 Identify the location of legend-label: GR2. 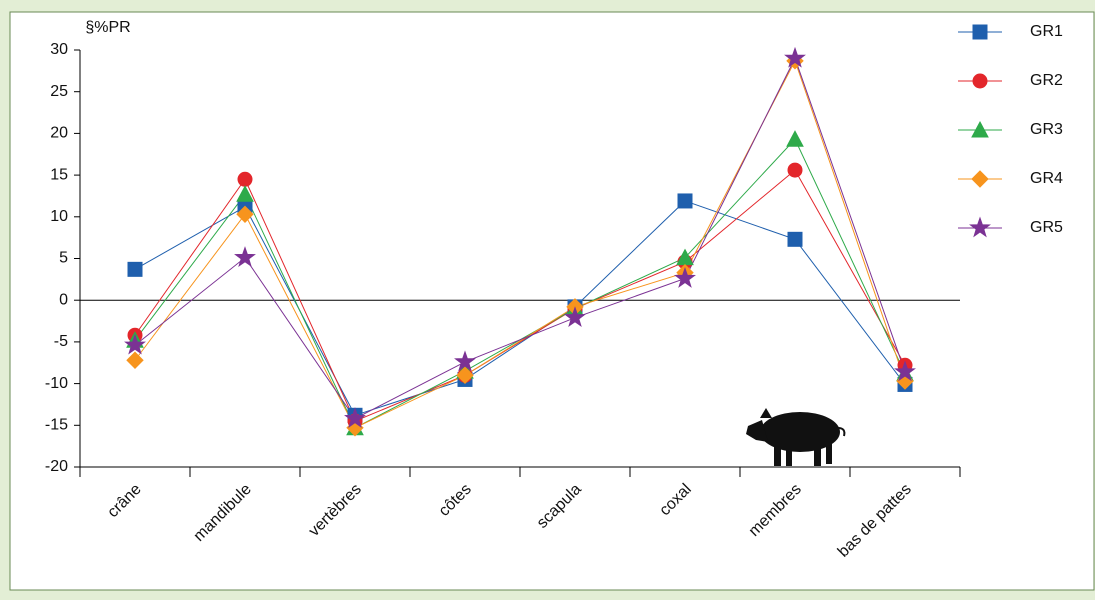
(1046, 80).